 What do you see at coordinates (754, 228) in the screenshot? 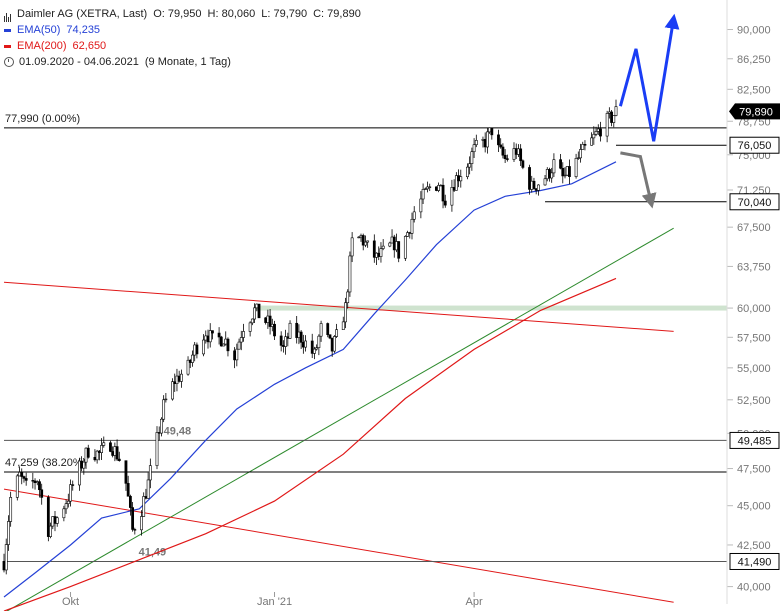
I see `y-tick-label: 67,500` at bounding box center [754, 228].